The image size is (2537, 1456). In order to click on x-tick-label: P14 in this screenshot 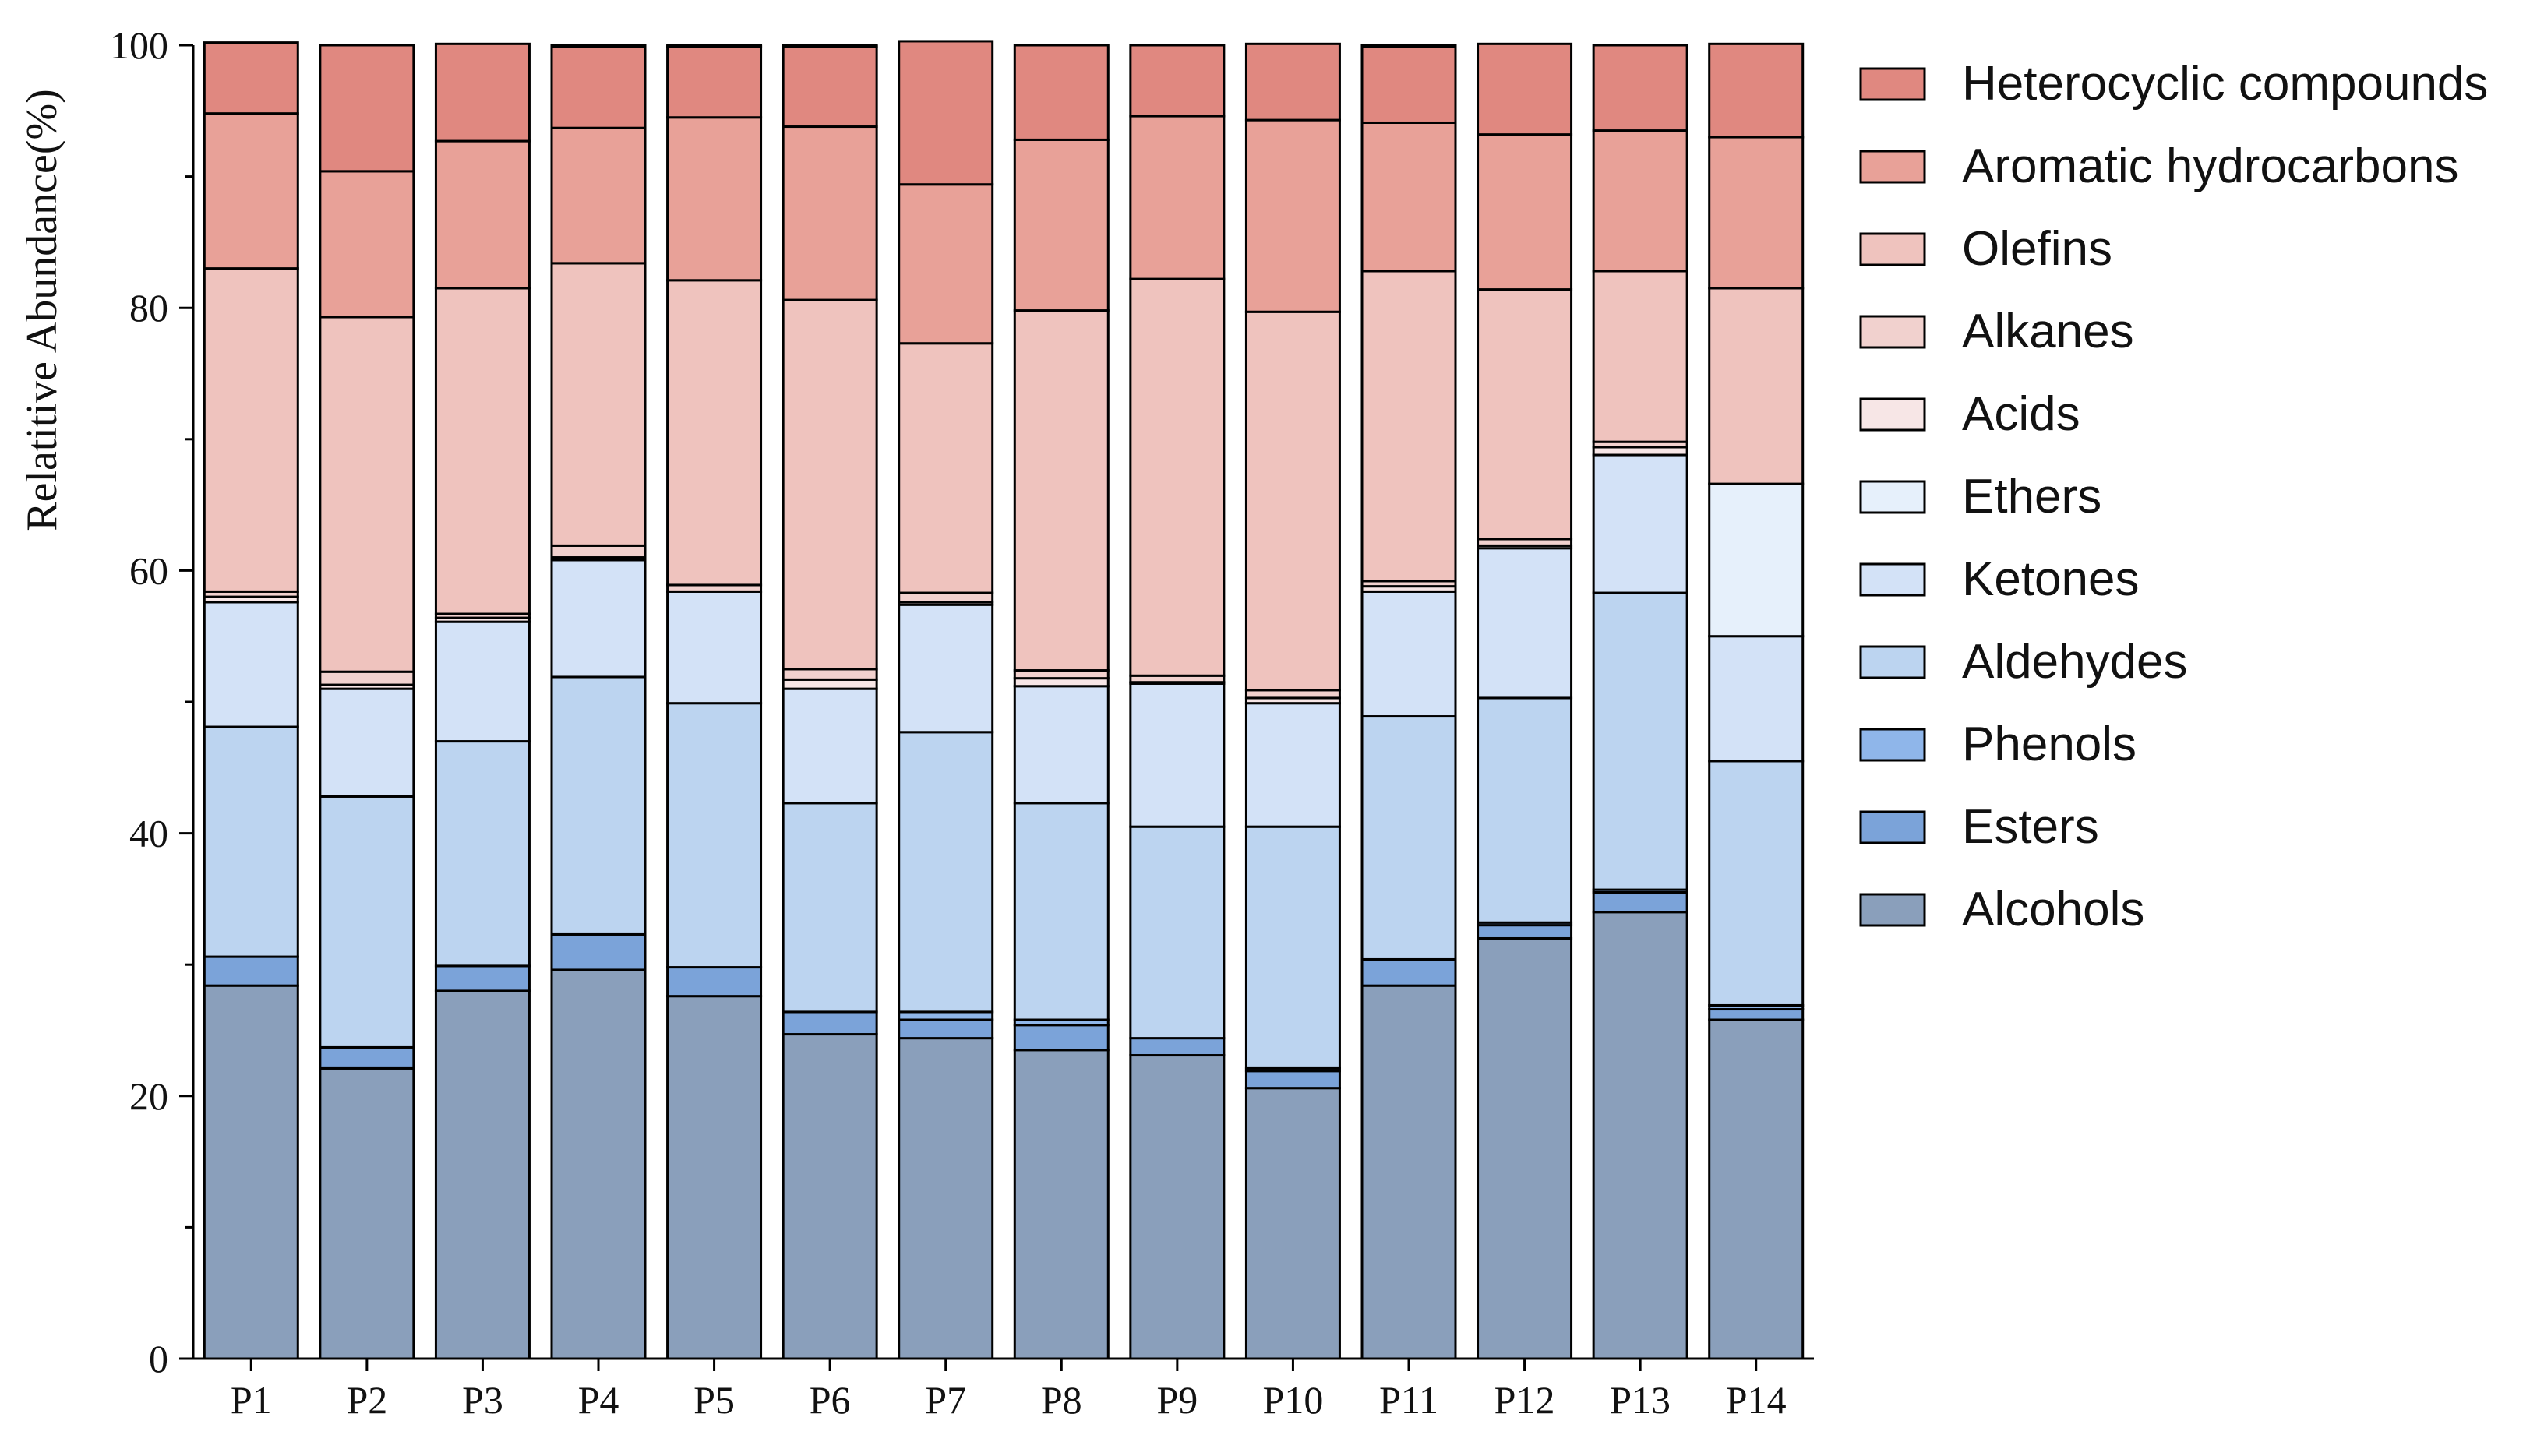, I will do `click(1757, 1400)`.